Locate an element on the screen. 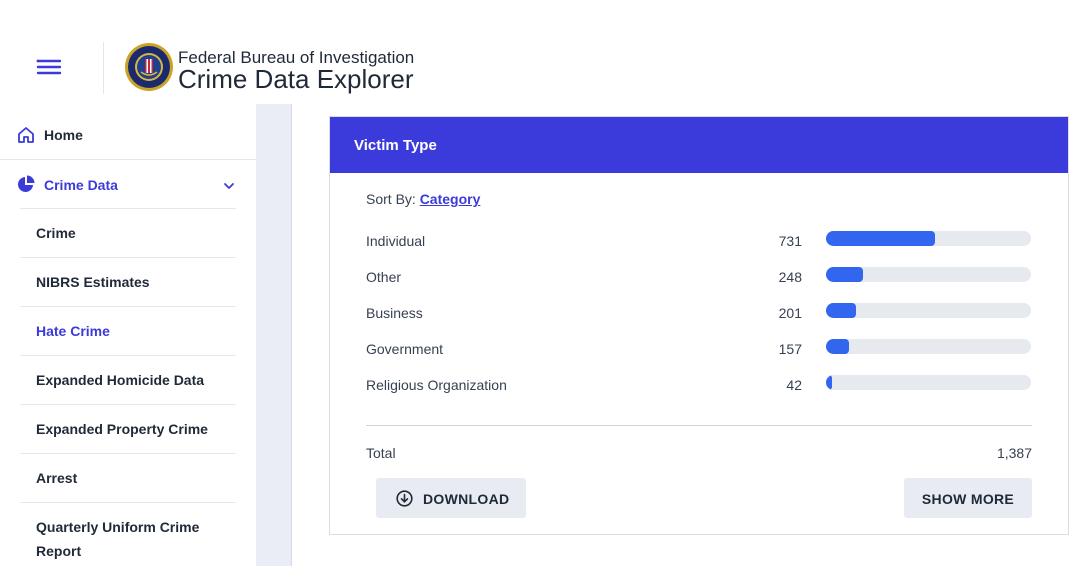 The image size is (1090, 566). download-label: DOWNLOAD is located at coordinates (466, 499).